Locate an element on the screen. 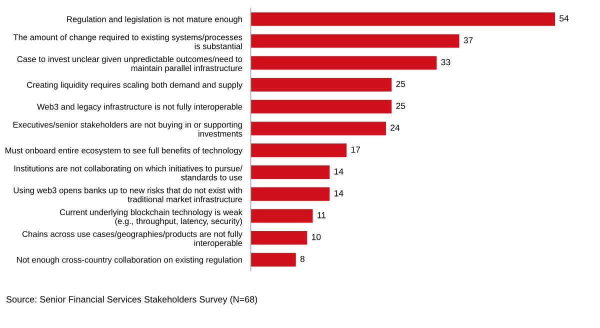  y-tick-label: Institutions are not collaborating on which initiatives to pursue/ standards to use is located at coordinates (128, 172).